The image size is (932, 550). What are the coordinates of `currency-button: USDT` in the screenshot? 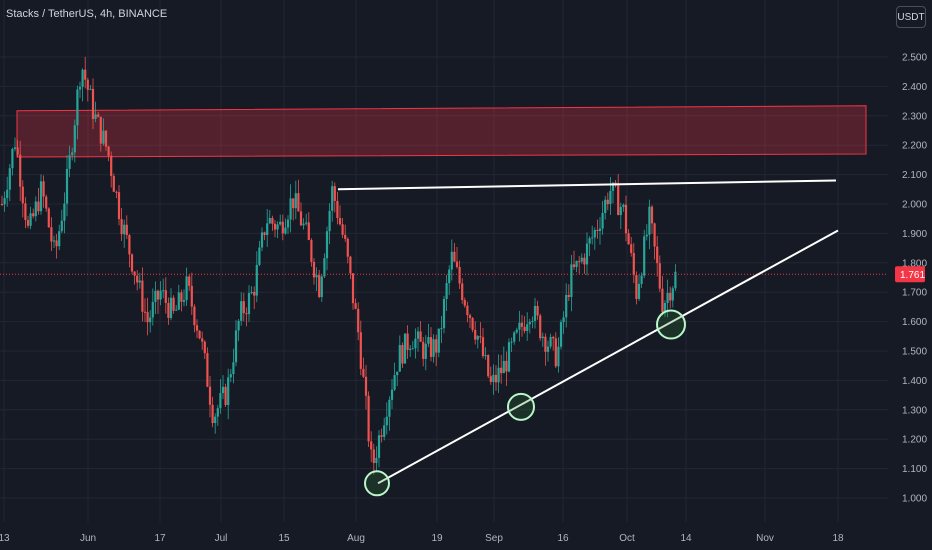 It's located at (911, 17).